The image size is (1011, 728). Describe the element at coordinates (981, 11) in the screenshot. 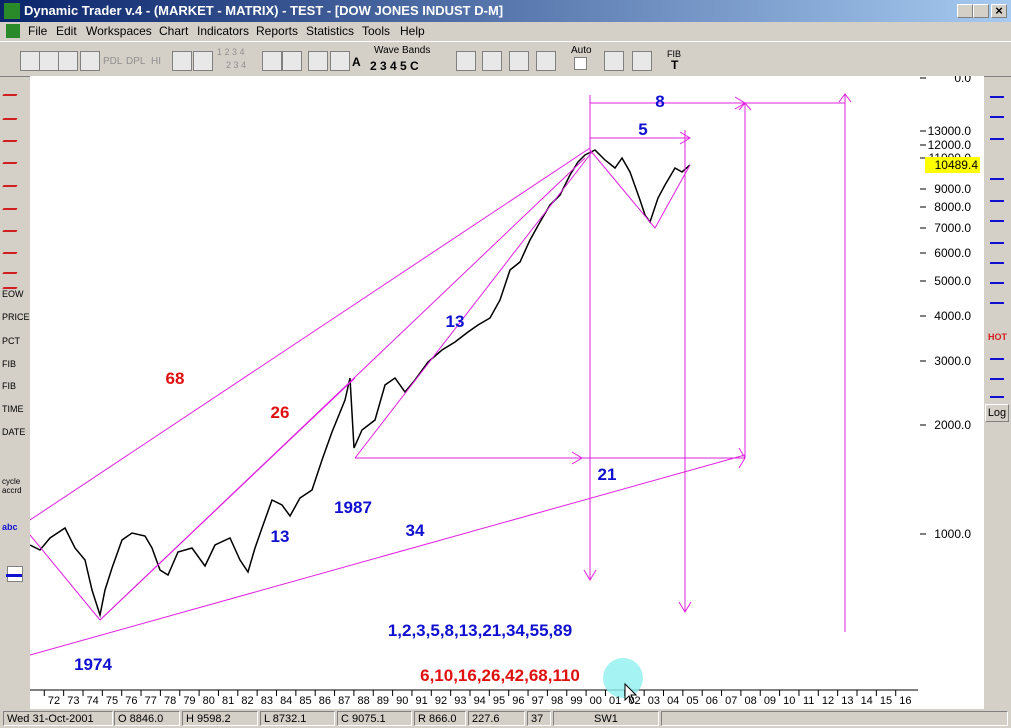

I see `maximize-button` at that location.